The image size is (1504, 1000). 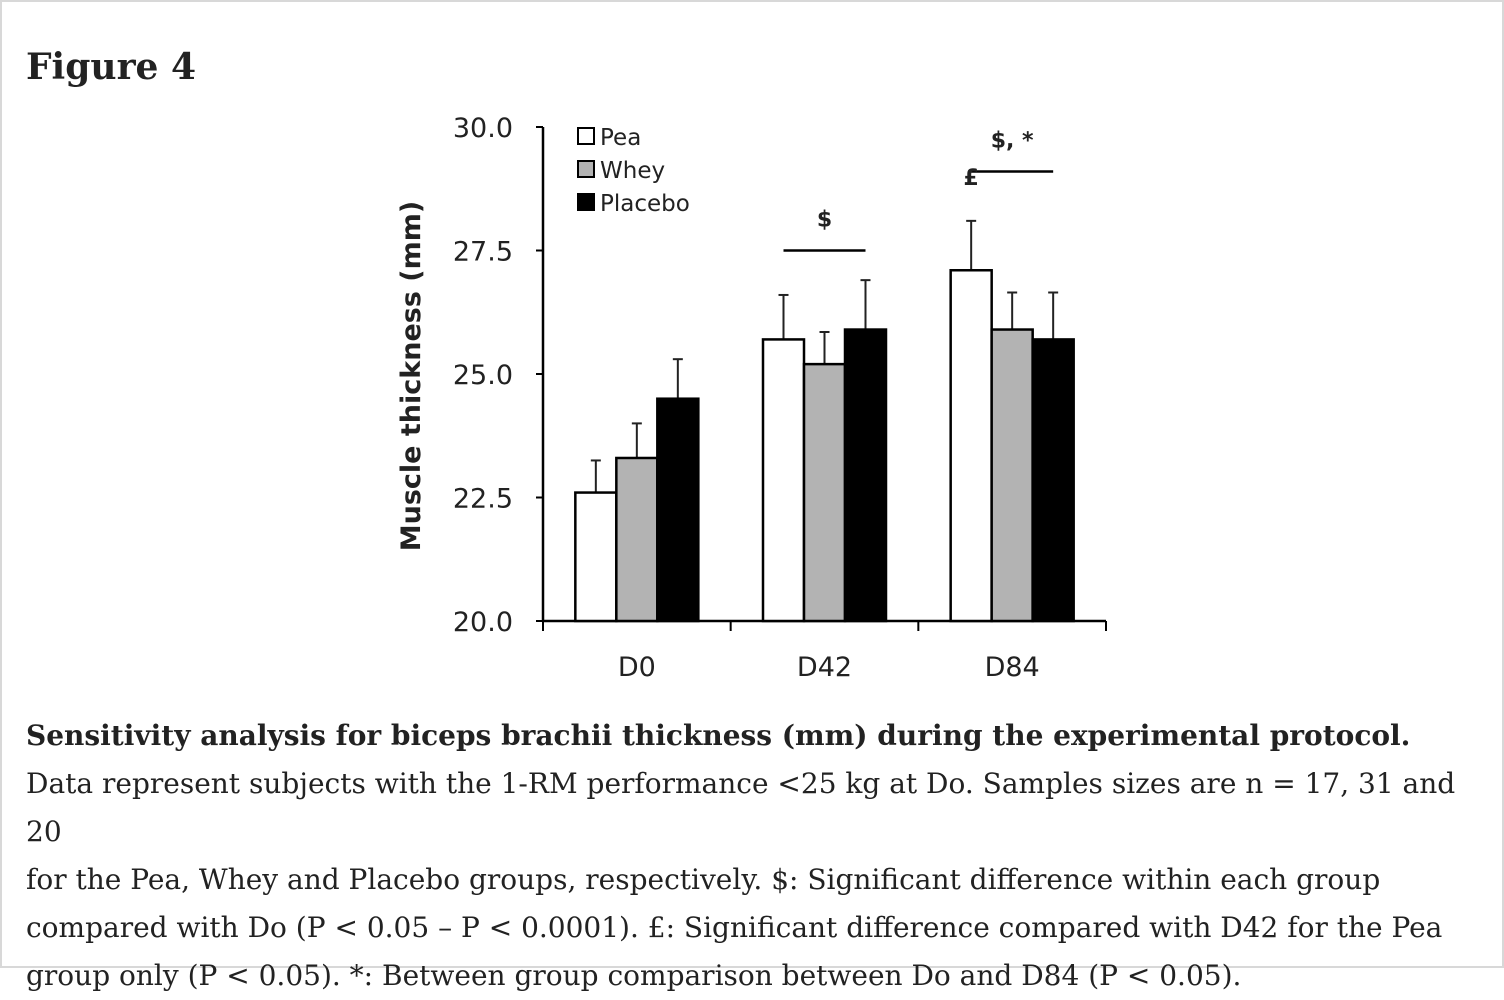 What do you see at coordinates (483, 375) in the screenshot?
I see `y-tick-label: 25.0` at bounding box center [483, 375].